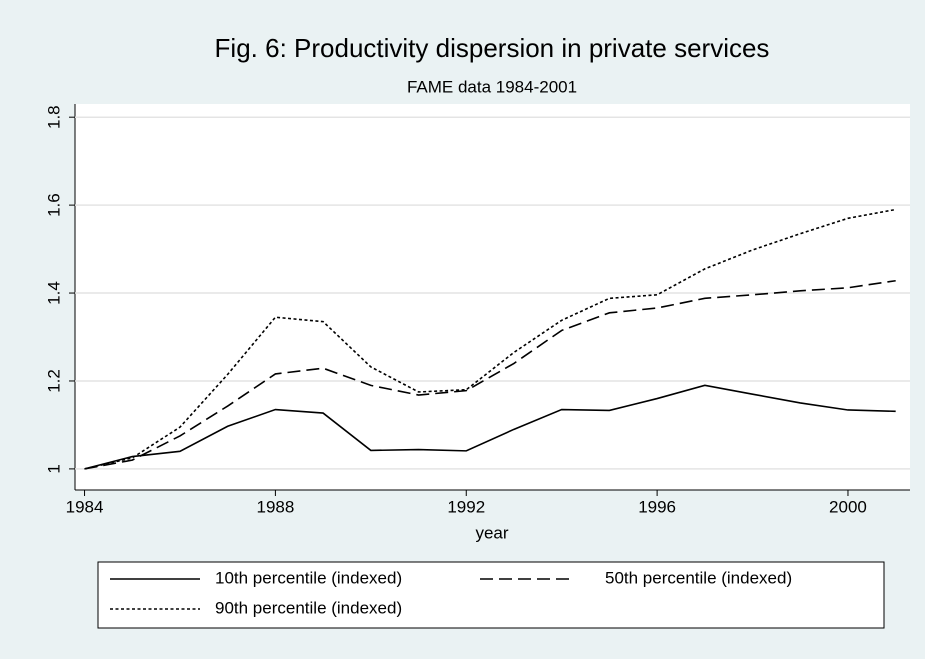 The width and height of the screenshot is (925, 659). What do you see at coordinates (53, 293) in the screenshot?
I see `y-tick-label: 1.4` at bounding box center [53, 293].